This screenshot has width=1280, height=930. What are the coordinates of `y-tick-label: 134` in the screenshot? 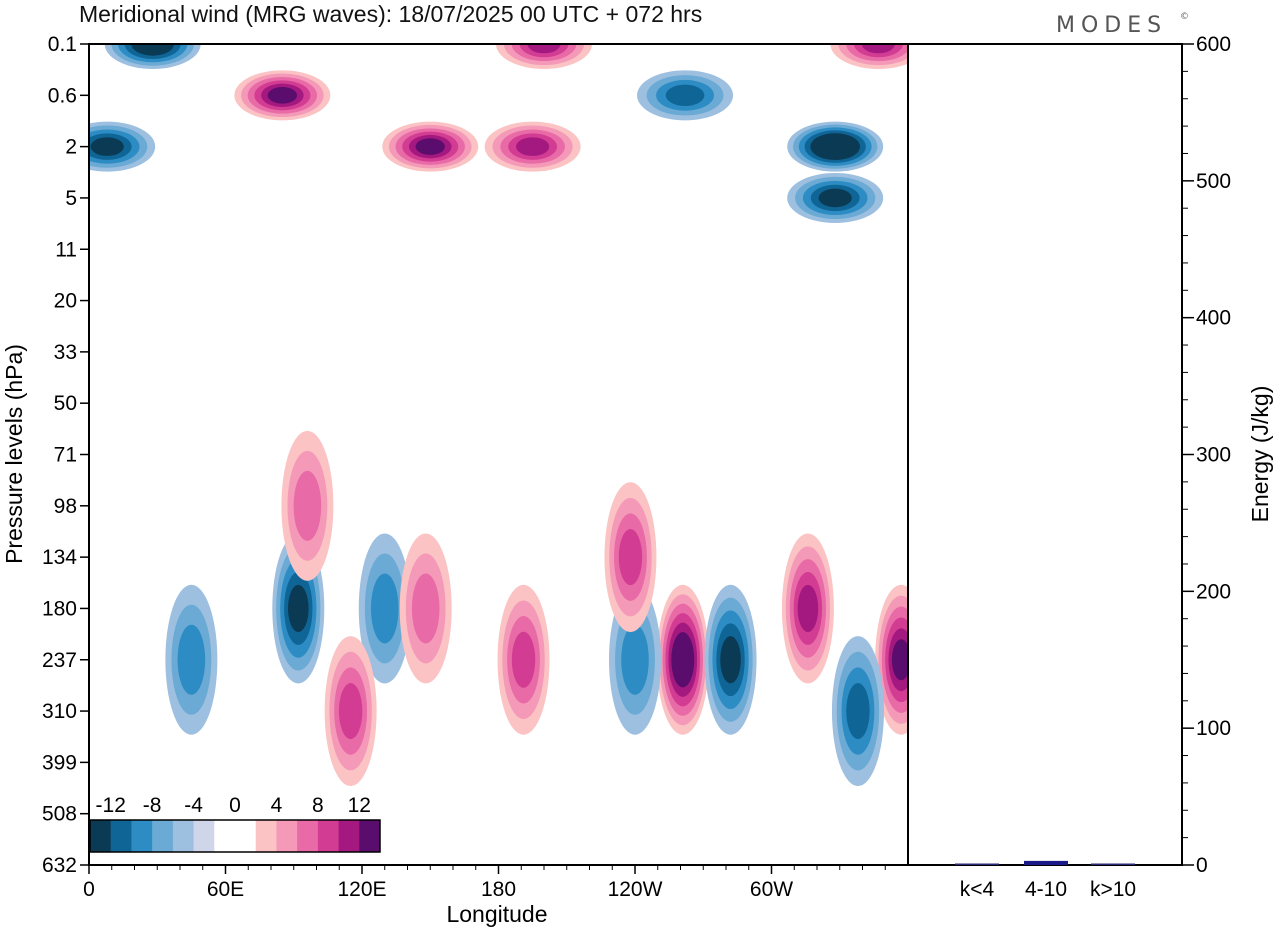 It's located at (59, 557).